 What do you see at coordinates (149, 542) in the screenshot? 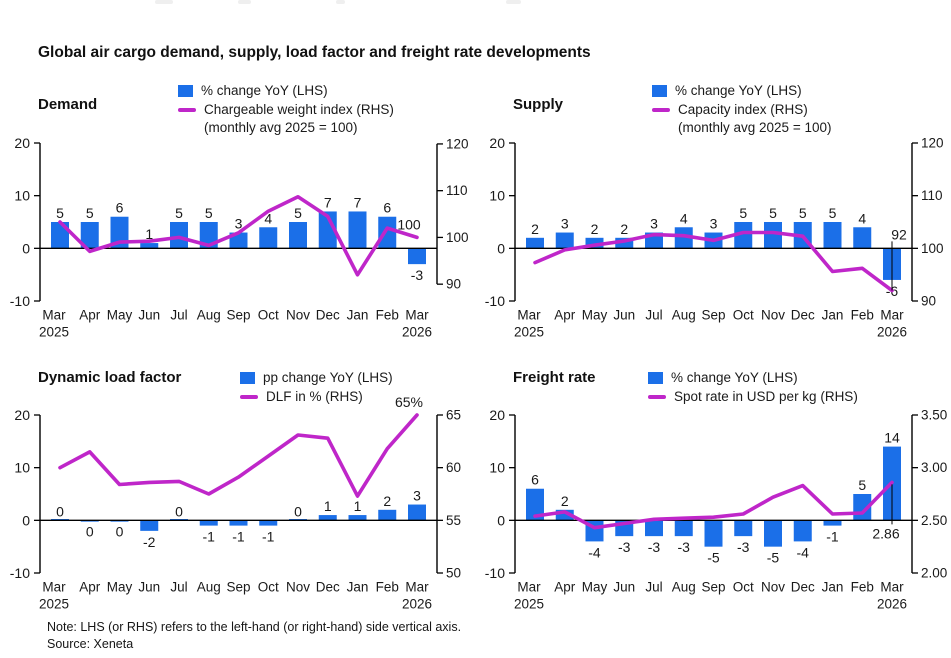
I see `bar-label: -2` at bounding box center [149, 542].